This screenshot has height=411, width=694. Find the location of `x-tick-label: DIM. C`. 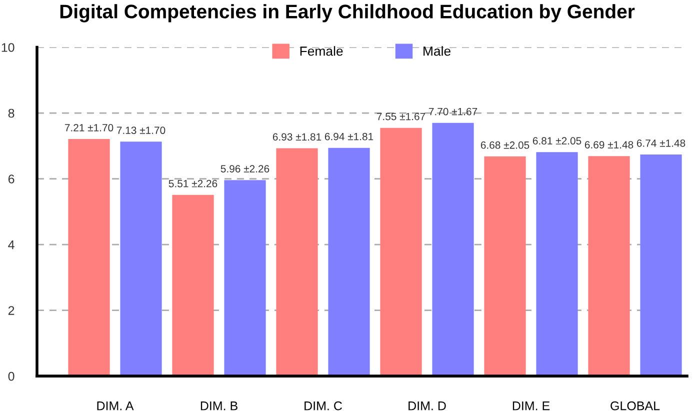

x-tick-label: DIM. C is located at coordinates (323, 405).